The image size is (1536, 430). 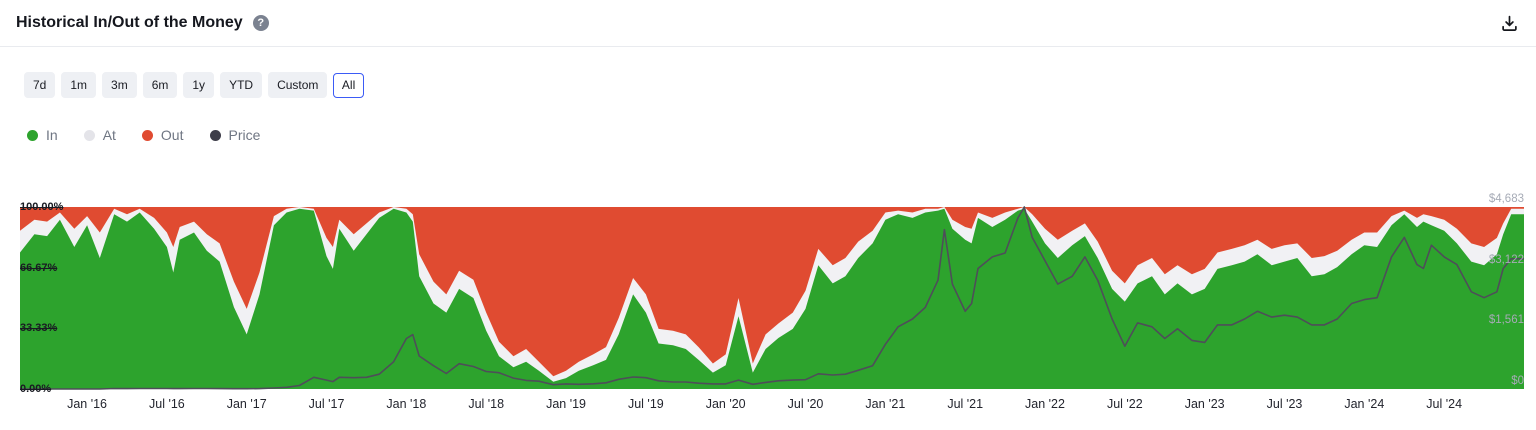 What do you see at coordinates (1517, 381) in the screenshot?
I see `y-axis-right-label: $0` at bounding box center [1517, 381].